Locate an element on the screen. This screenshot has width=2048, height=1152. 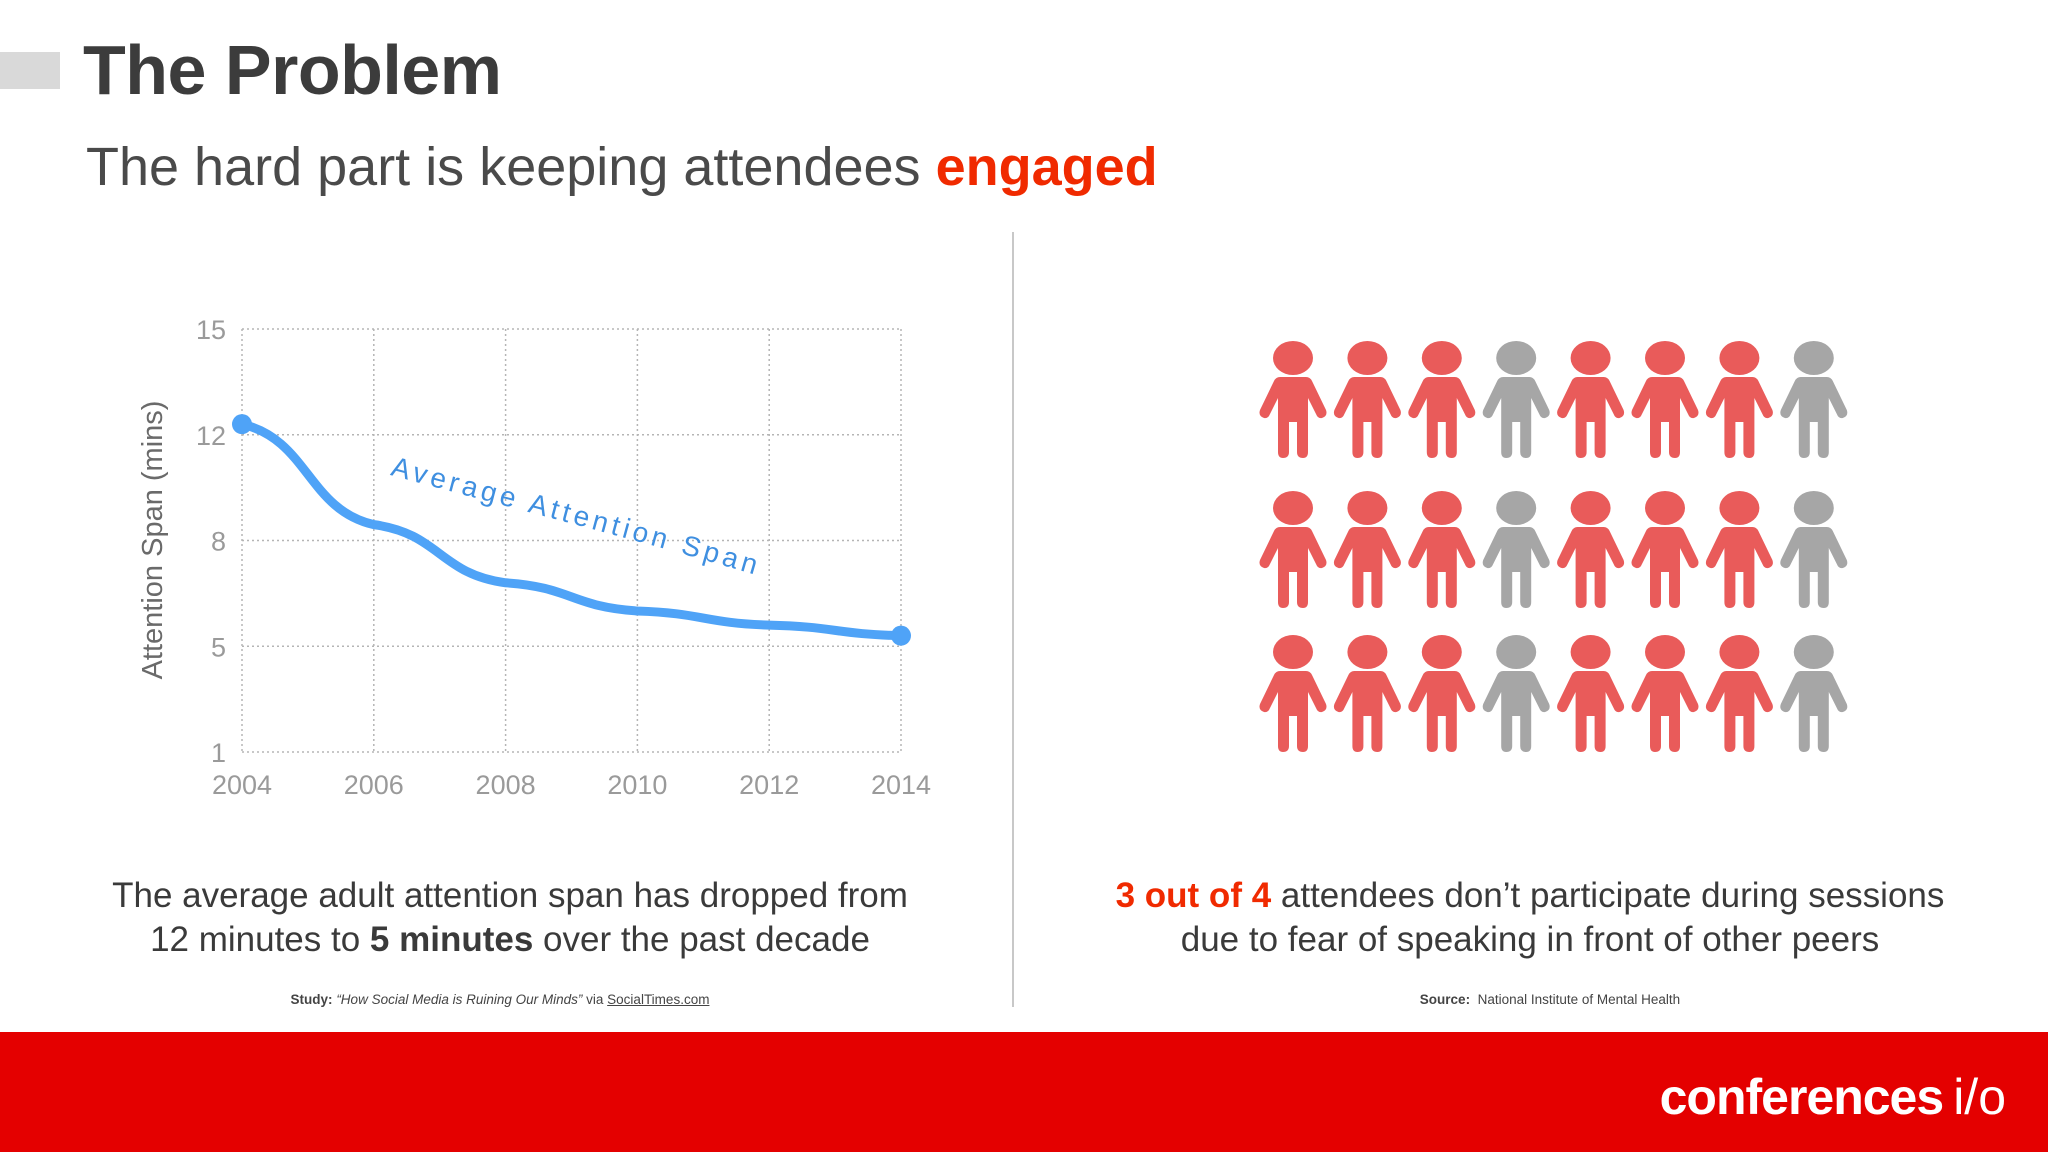
x-tick-label: 2008 is located at coordinates (506, 785).